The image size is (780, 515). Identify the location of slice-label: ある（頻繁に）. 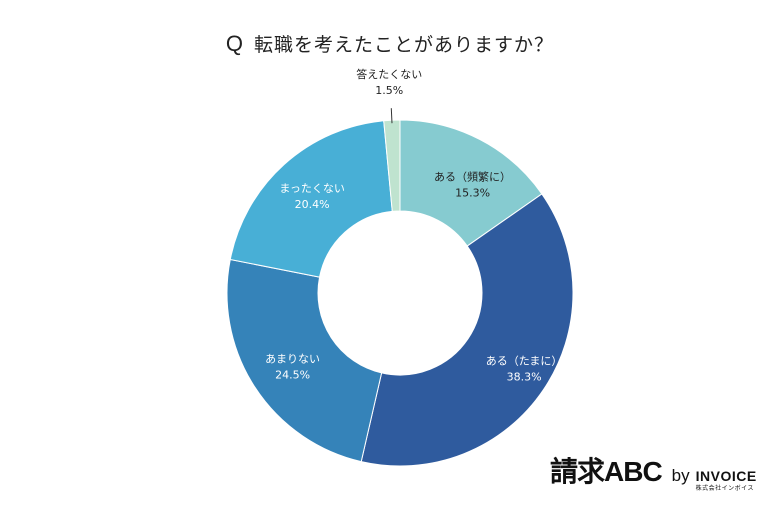
(472, 176).